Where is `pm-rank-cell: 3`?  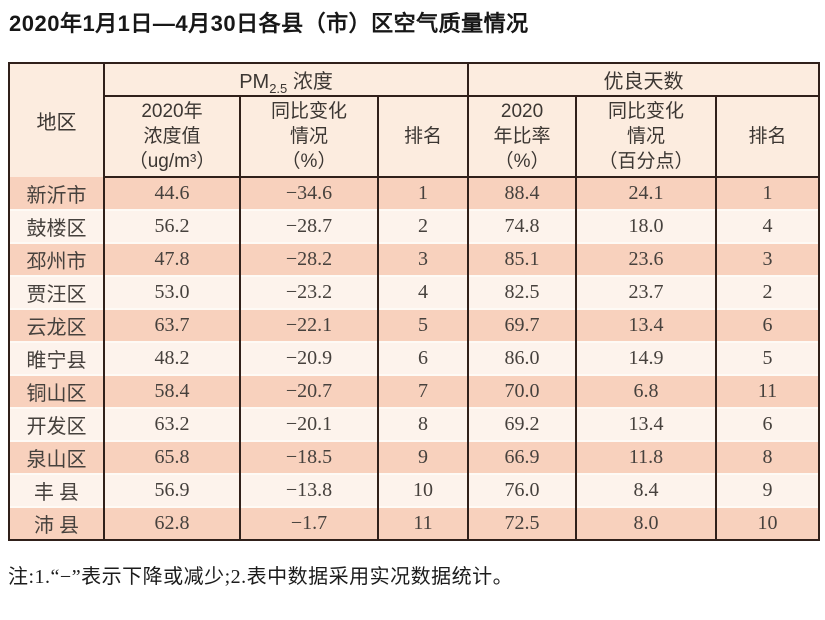
pm-rank-cell: 3 is located at coordinates (423, 259).